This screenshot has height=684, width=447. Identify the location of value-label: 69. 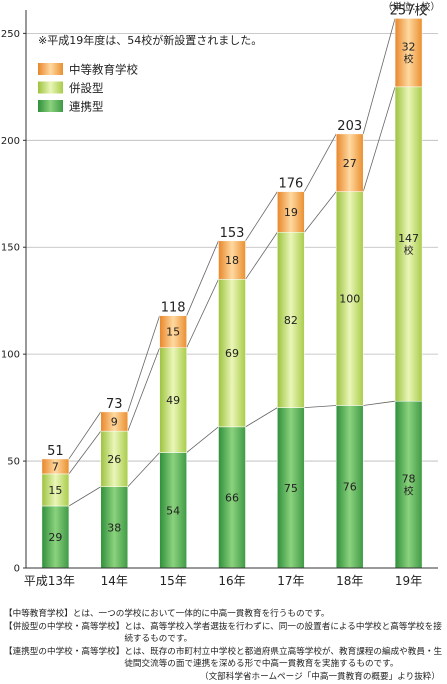
(232, 353).